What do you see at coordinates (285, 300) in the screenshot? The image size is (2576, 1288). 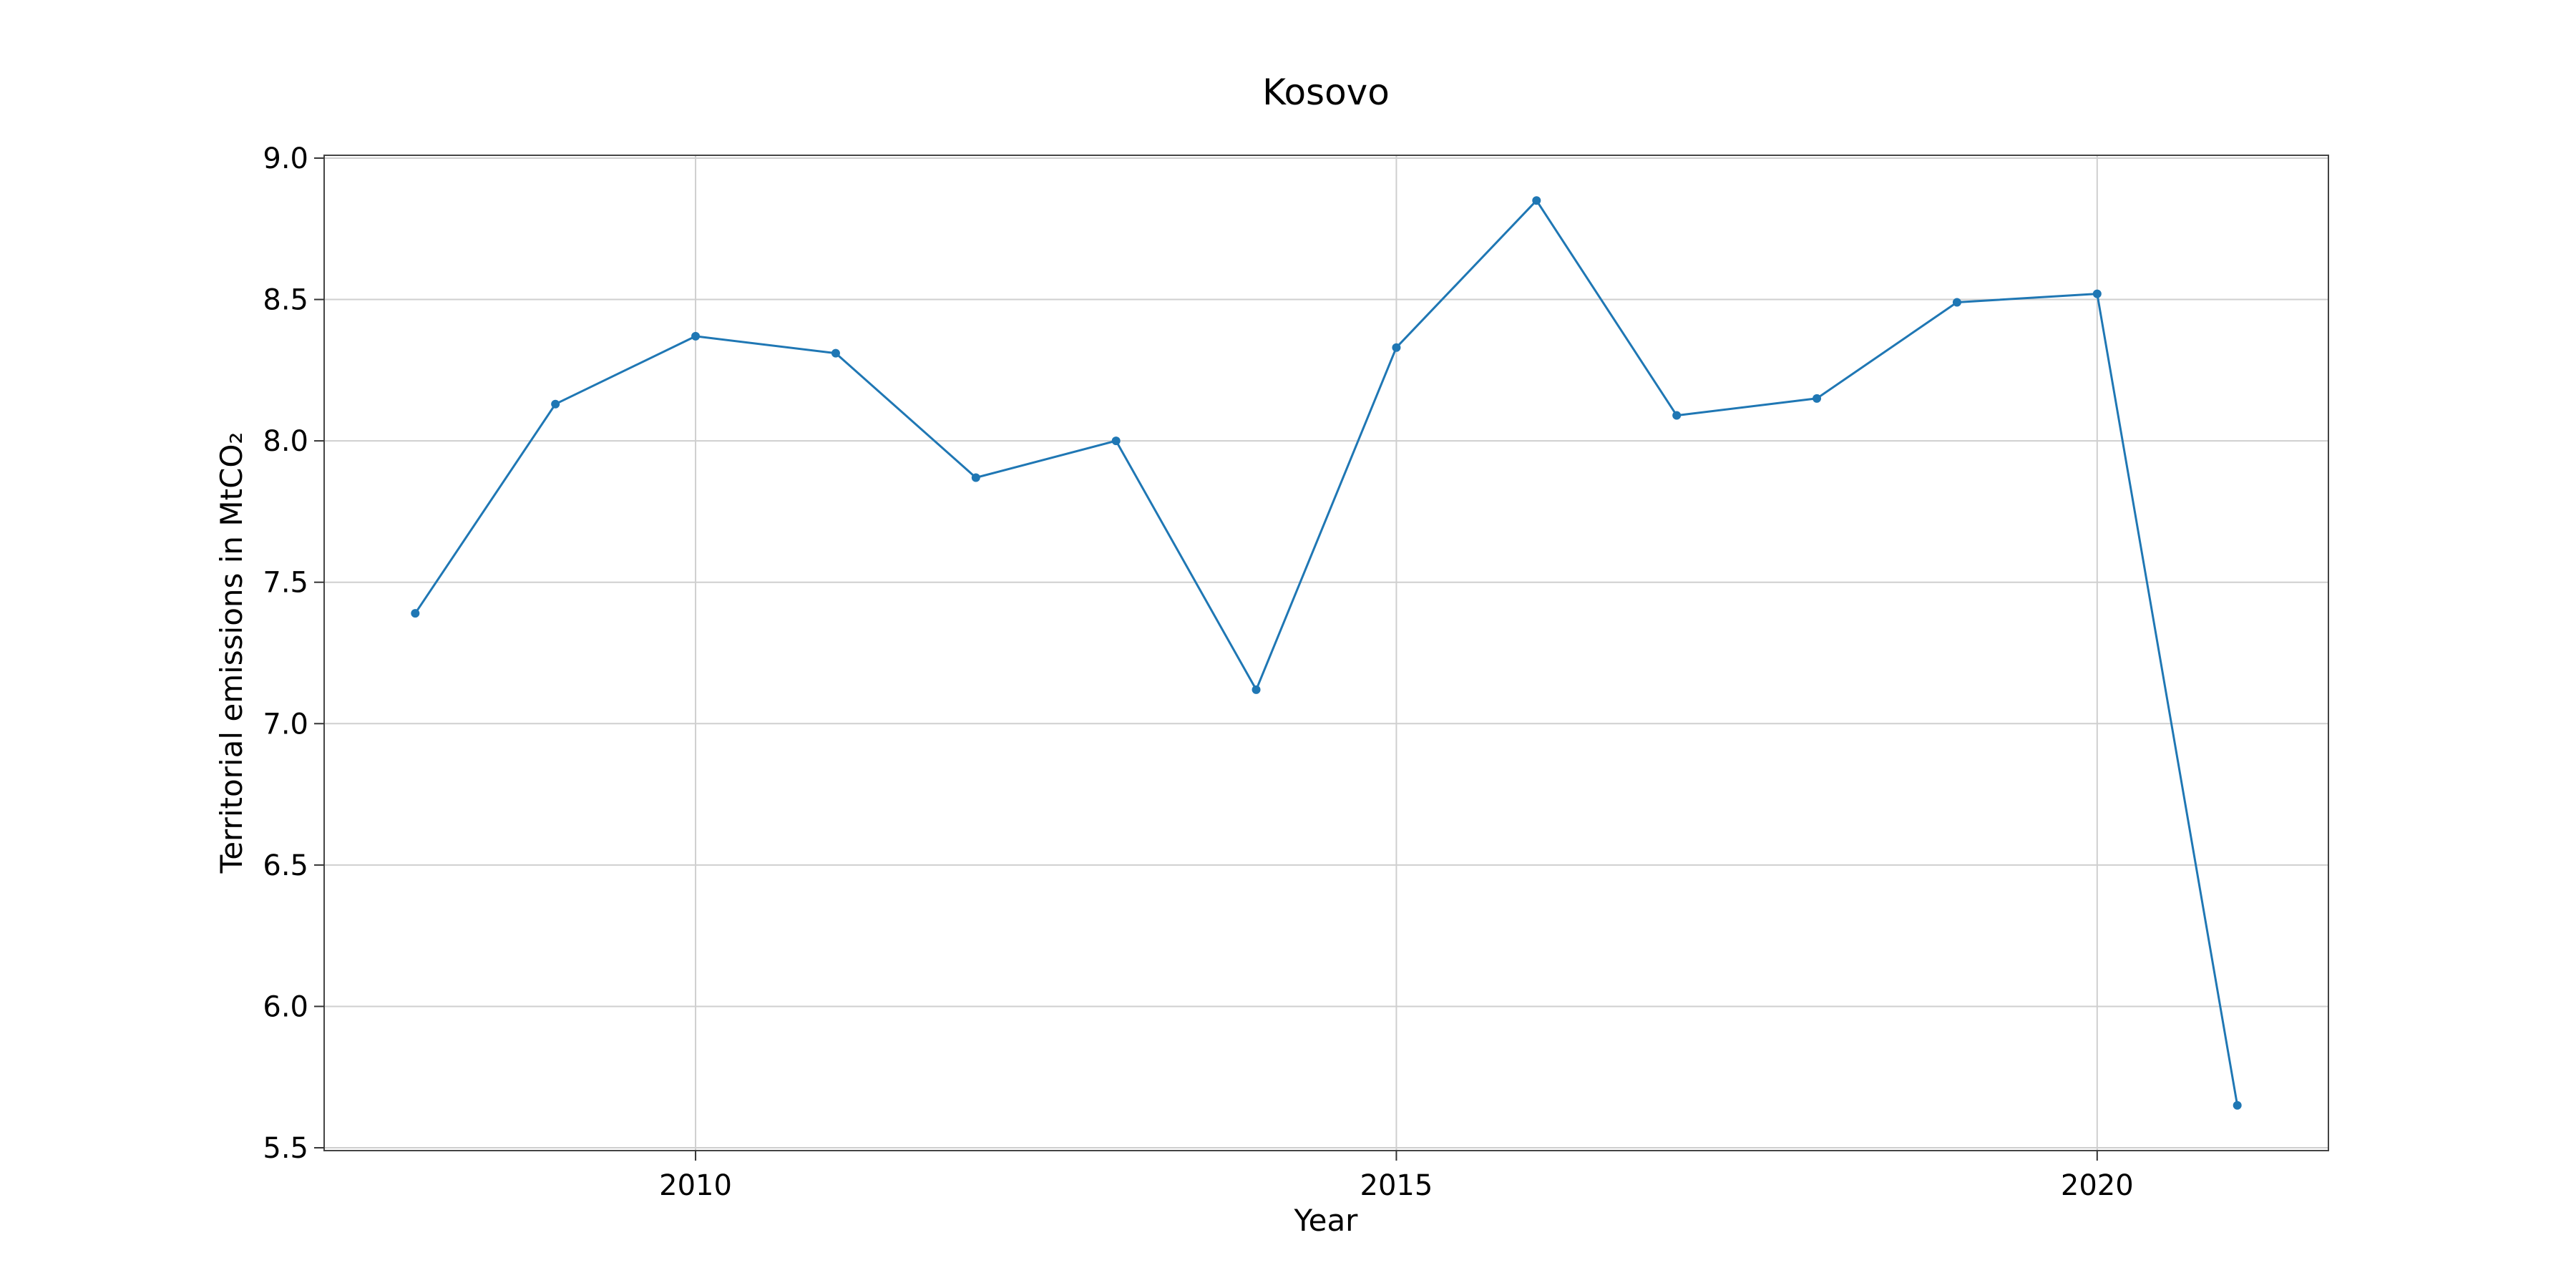 I see `y-tick-label: 8.5` at bounding box center [285, 300].